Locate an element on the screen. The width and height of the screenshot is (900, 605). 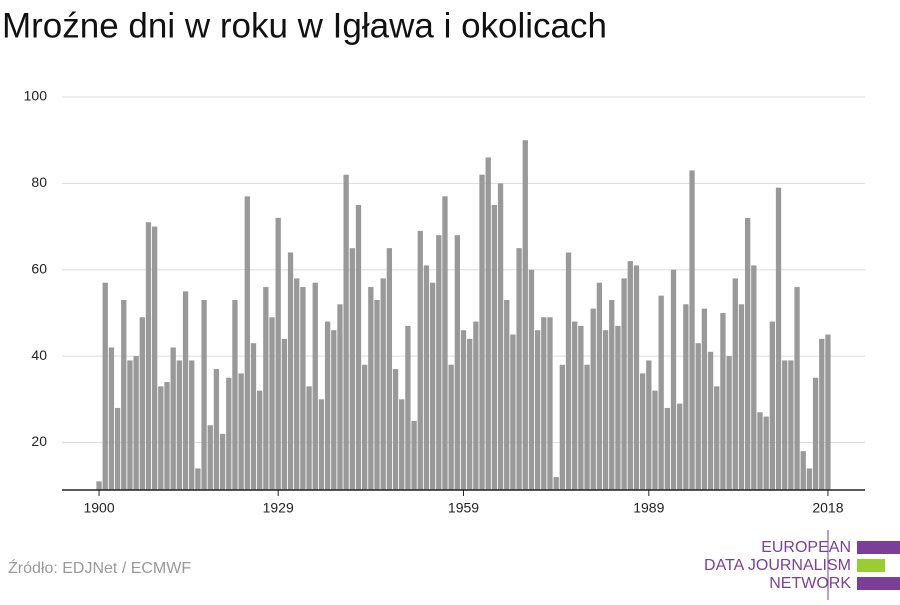
y-tick-label: 20 is located at coordinates (39, 441).